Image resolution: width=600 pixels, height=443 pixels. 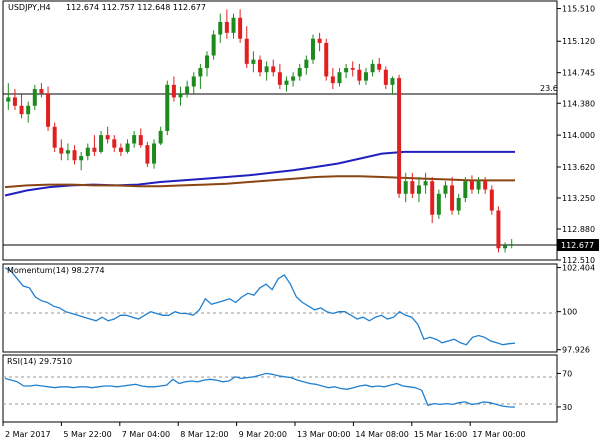 I want to click on rsi-line, so click(x=260, y=390).